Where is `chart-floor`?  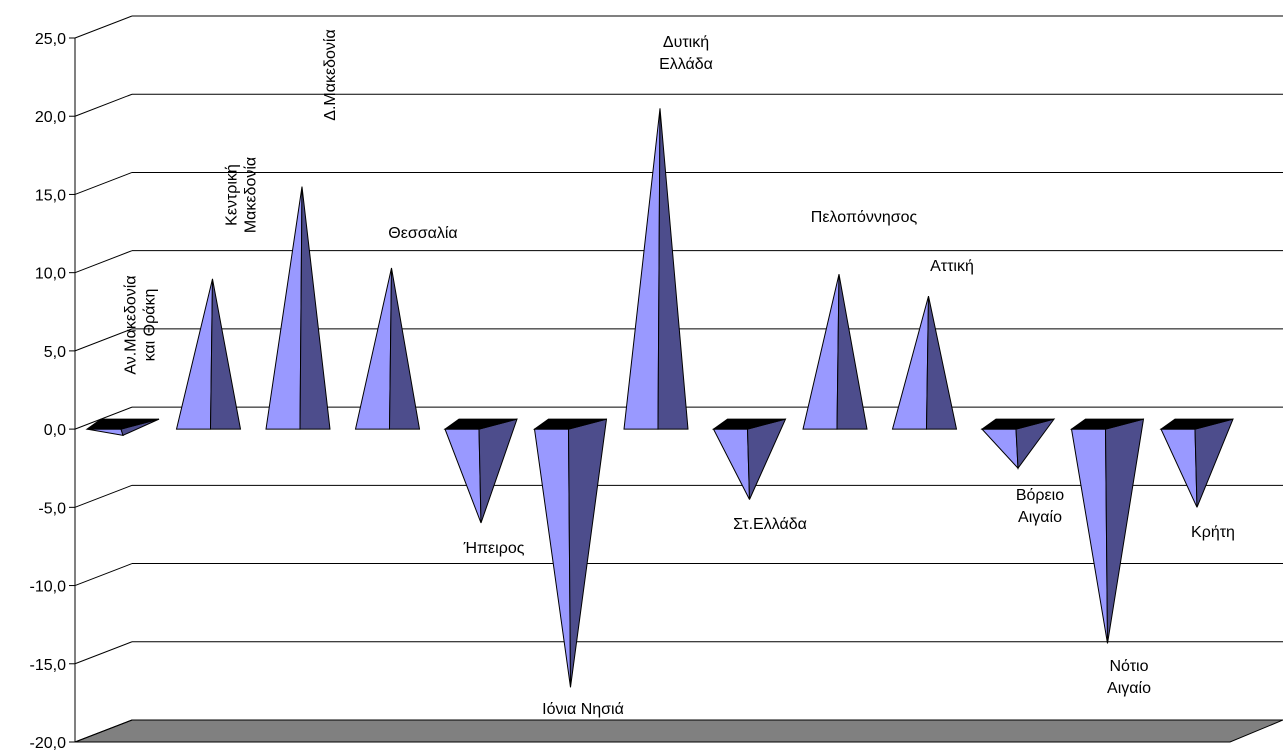 chart-floor is located at coordinates (678, 731).